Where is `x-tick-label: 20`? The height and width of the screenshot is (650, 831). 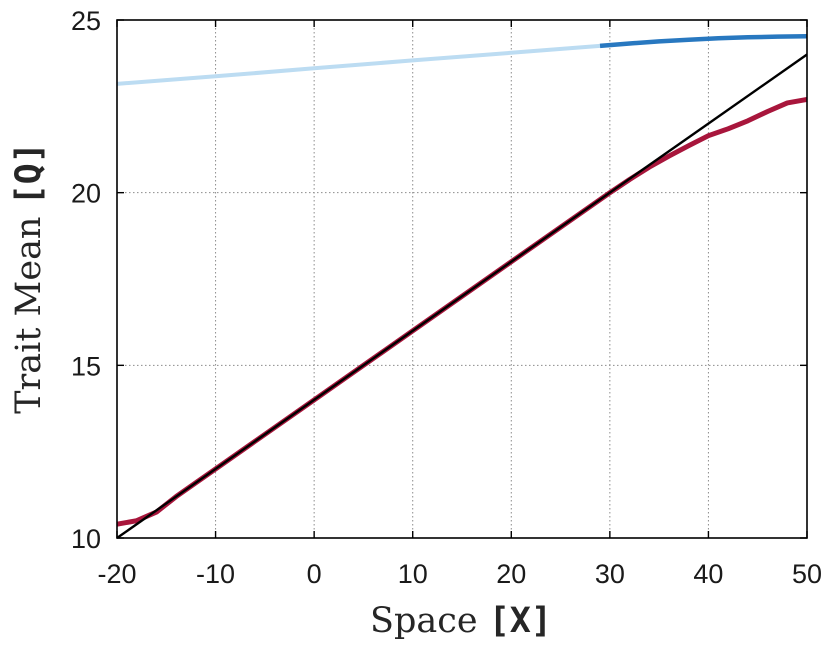 x-tick-label: 20 is located at coordinates (511, 574).